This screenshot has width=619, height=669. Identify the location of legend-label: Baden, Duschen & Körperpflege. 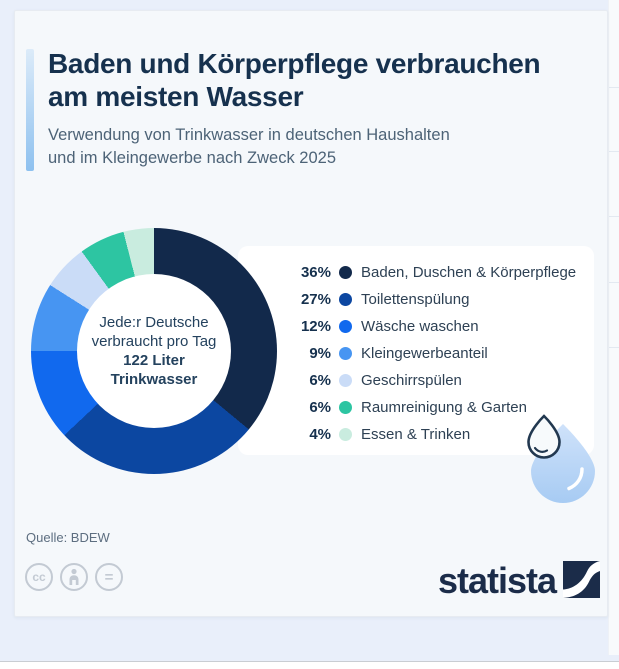
(469, 272).